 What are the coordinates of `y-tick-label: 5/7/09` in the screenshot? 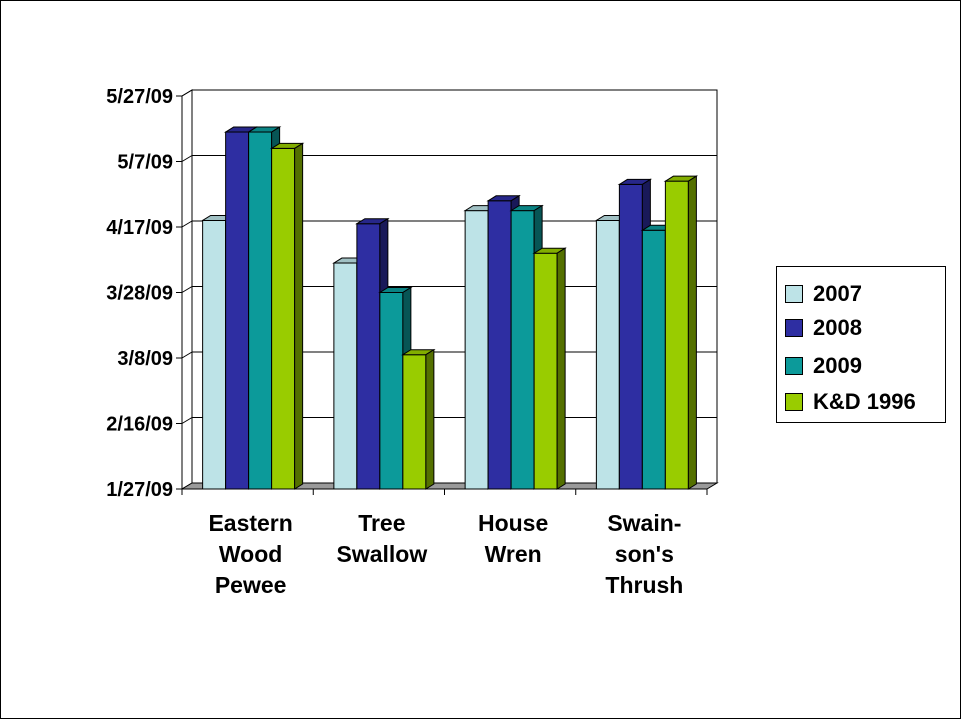 It's located at (145, 163).